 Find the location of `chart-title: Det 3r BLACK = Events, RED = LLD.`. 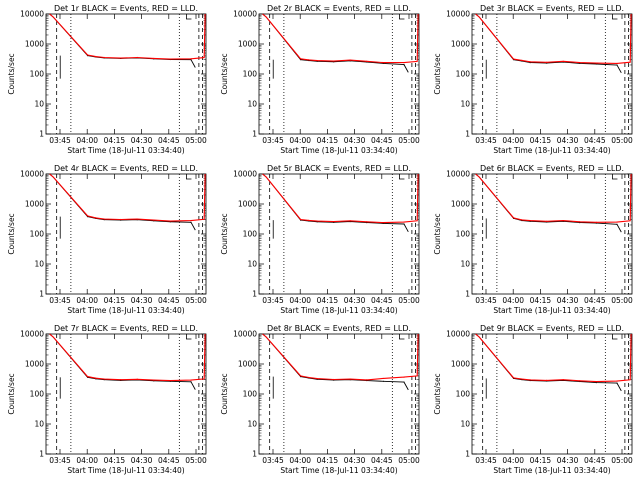

chart-title: Det 3r BLACK = Events, RED = LLD. is located at coordinates (552, 8).